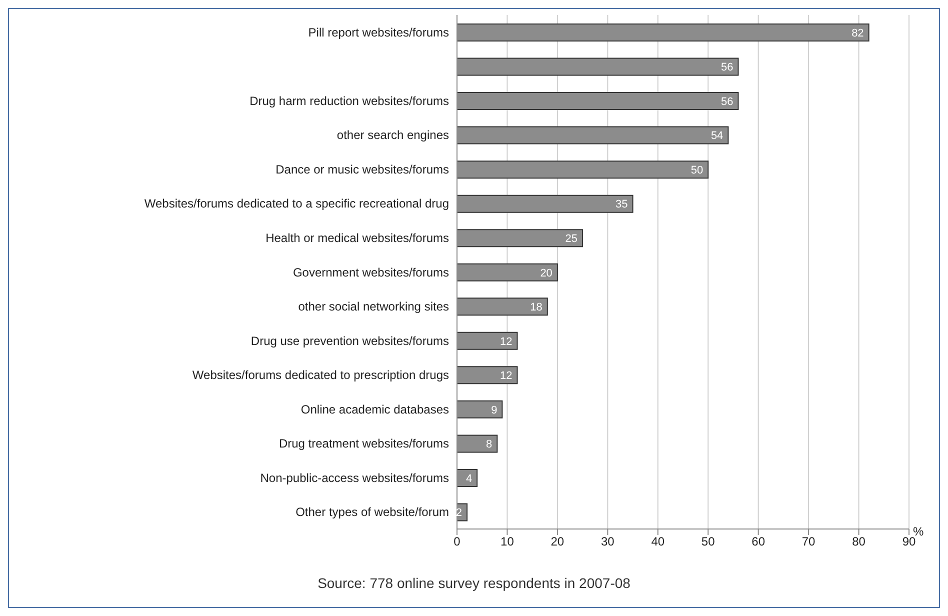 The height and width of the screenshot is (616, 948). I want to click on x-tick-label: 10, so click(507, 541).